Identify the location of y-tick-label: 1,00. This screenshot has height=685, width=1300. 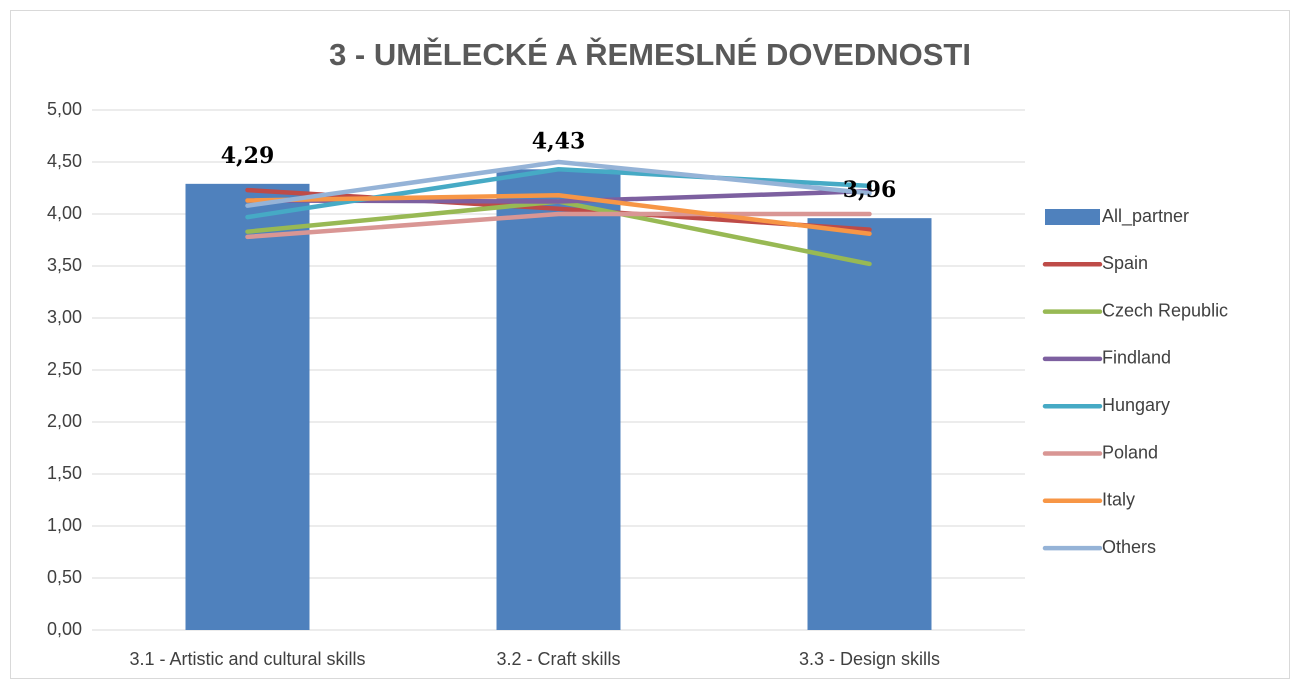
(64, 525).